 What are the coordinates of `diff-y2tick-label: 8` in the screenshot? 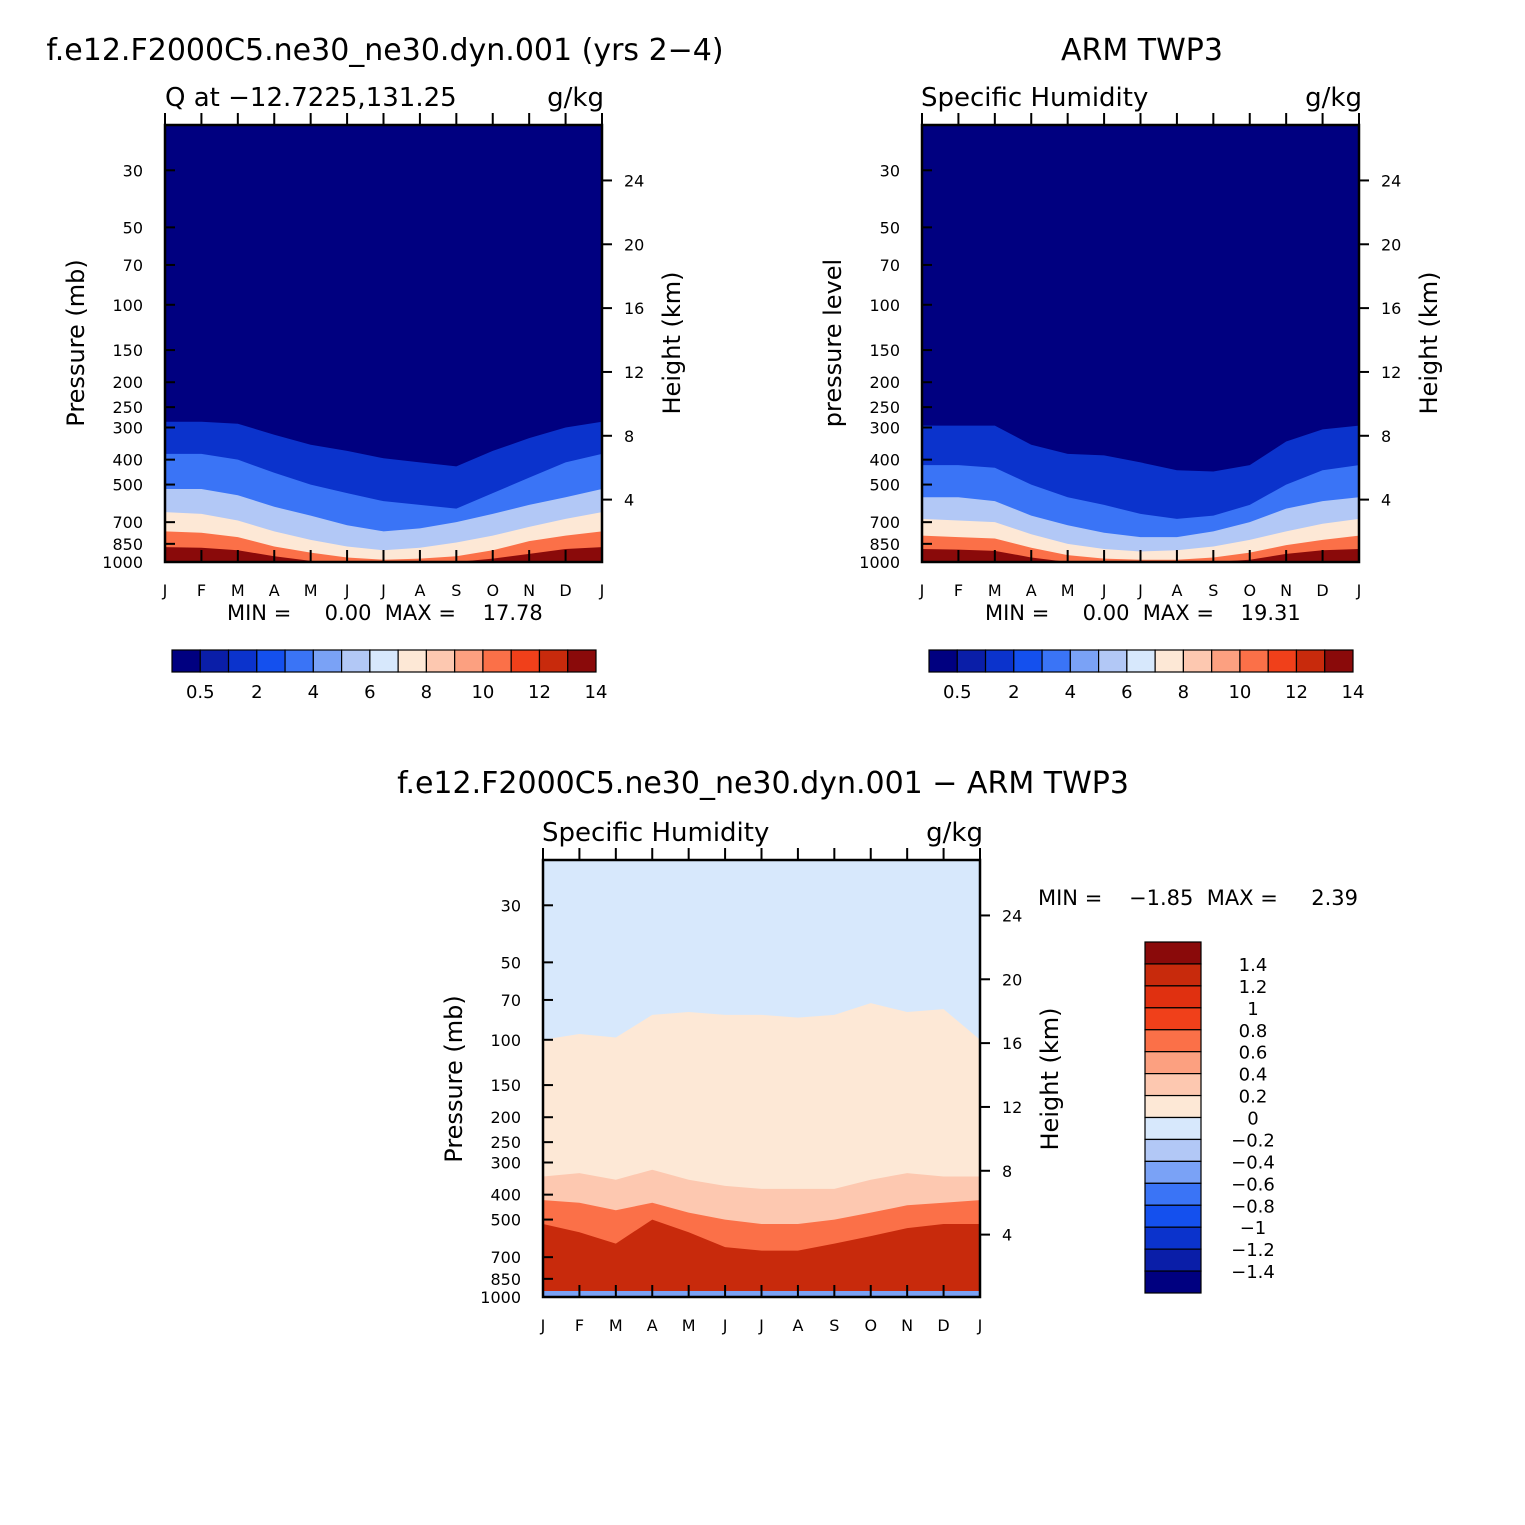 It's located at (1007, 1171).